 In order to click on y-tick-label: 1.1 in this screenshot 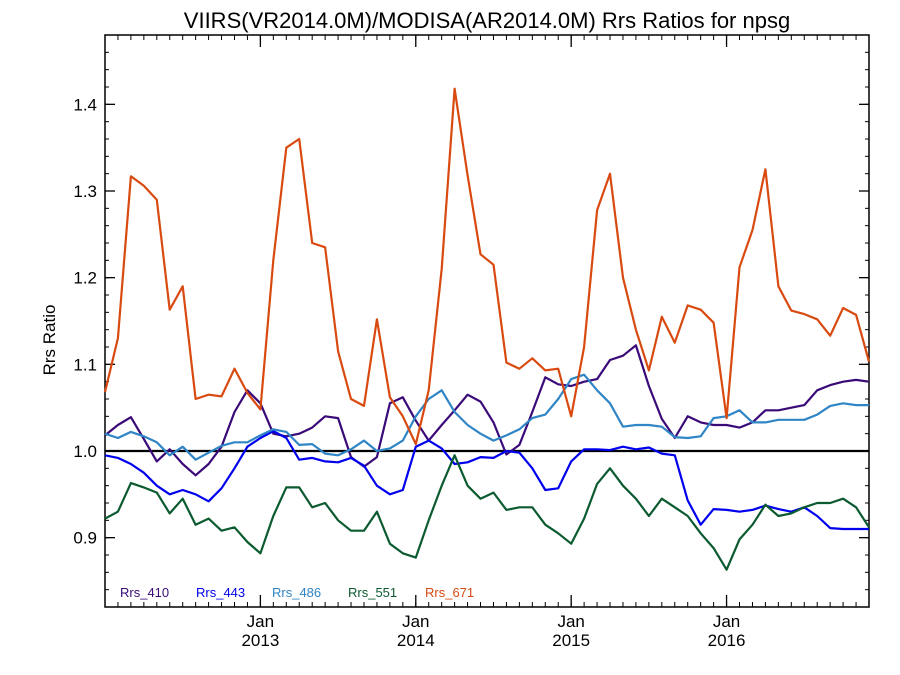, I will do `click(85, 364)`.